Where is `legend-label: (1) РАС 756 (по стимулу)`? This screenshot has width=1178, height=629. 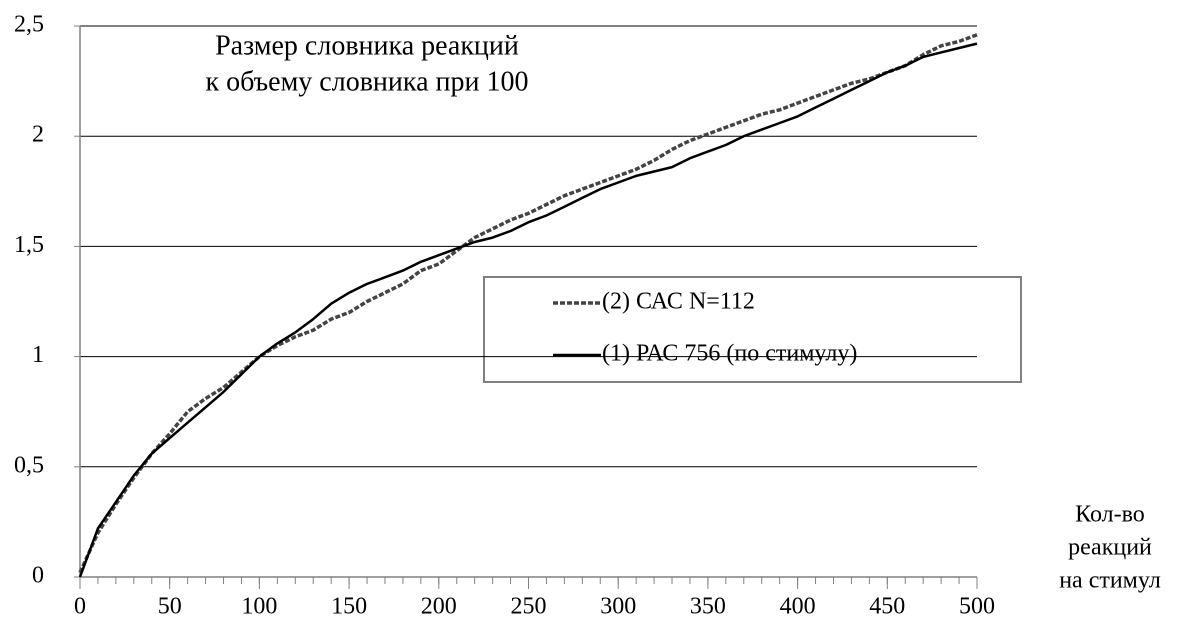 legend-label: (1) РАС 756 (по стимулу) is located at coordinates (729, 354).